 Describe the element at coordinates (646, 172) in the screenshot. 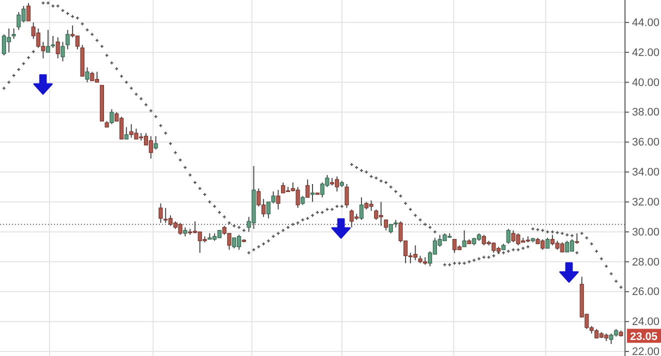

I see `y-tick-label: 34.00` at that location.